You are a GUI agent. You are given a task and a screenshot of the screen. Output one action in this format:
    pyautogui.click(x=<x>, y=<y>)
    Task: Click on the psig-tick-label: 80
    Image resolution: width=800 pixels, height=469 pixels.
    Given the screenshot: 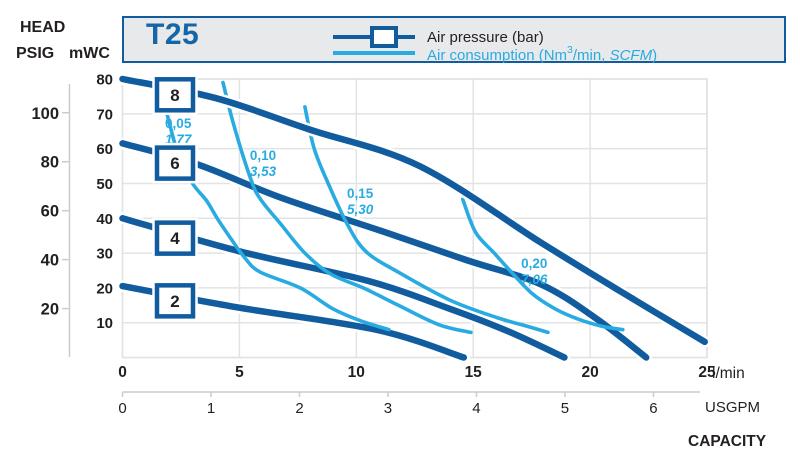 What is the action you would take?
    pyautogui.click(x=50, y=163)
    